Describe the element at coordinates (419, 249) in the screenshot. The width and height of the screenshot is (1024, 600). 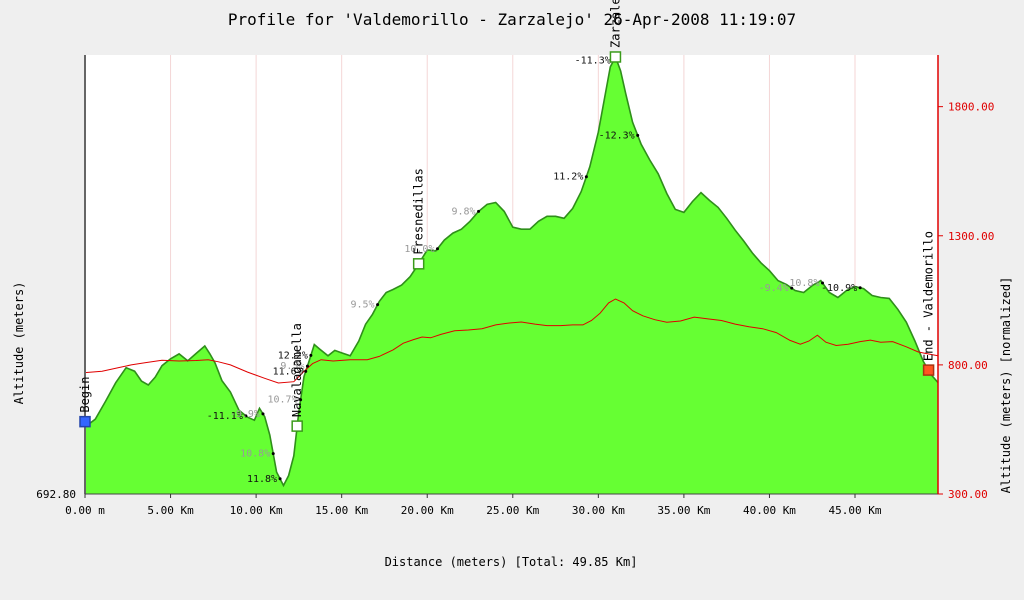
I see `grade-label: 10.0%` at that location.